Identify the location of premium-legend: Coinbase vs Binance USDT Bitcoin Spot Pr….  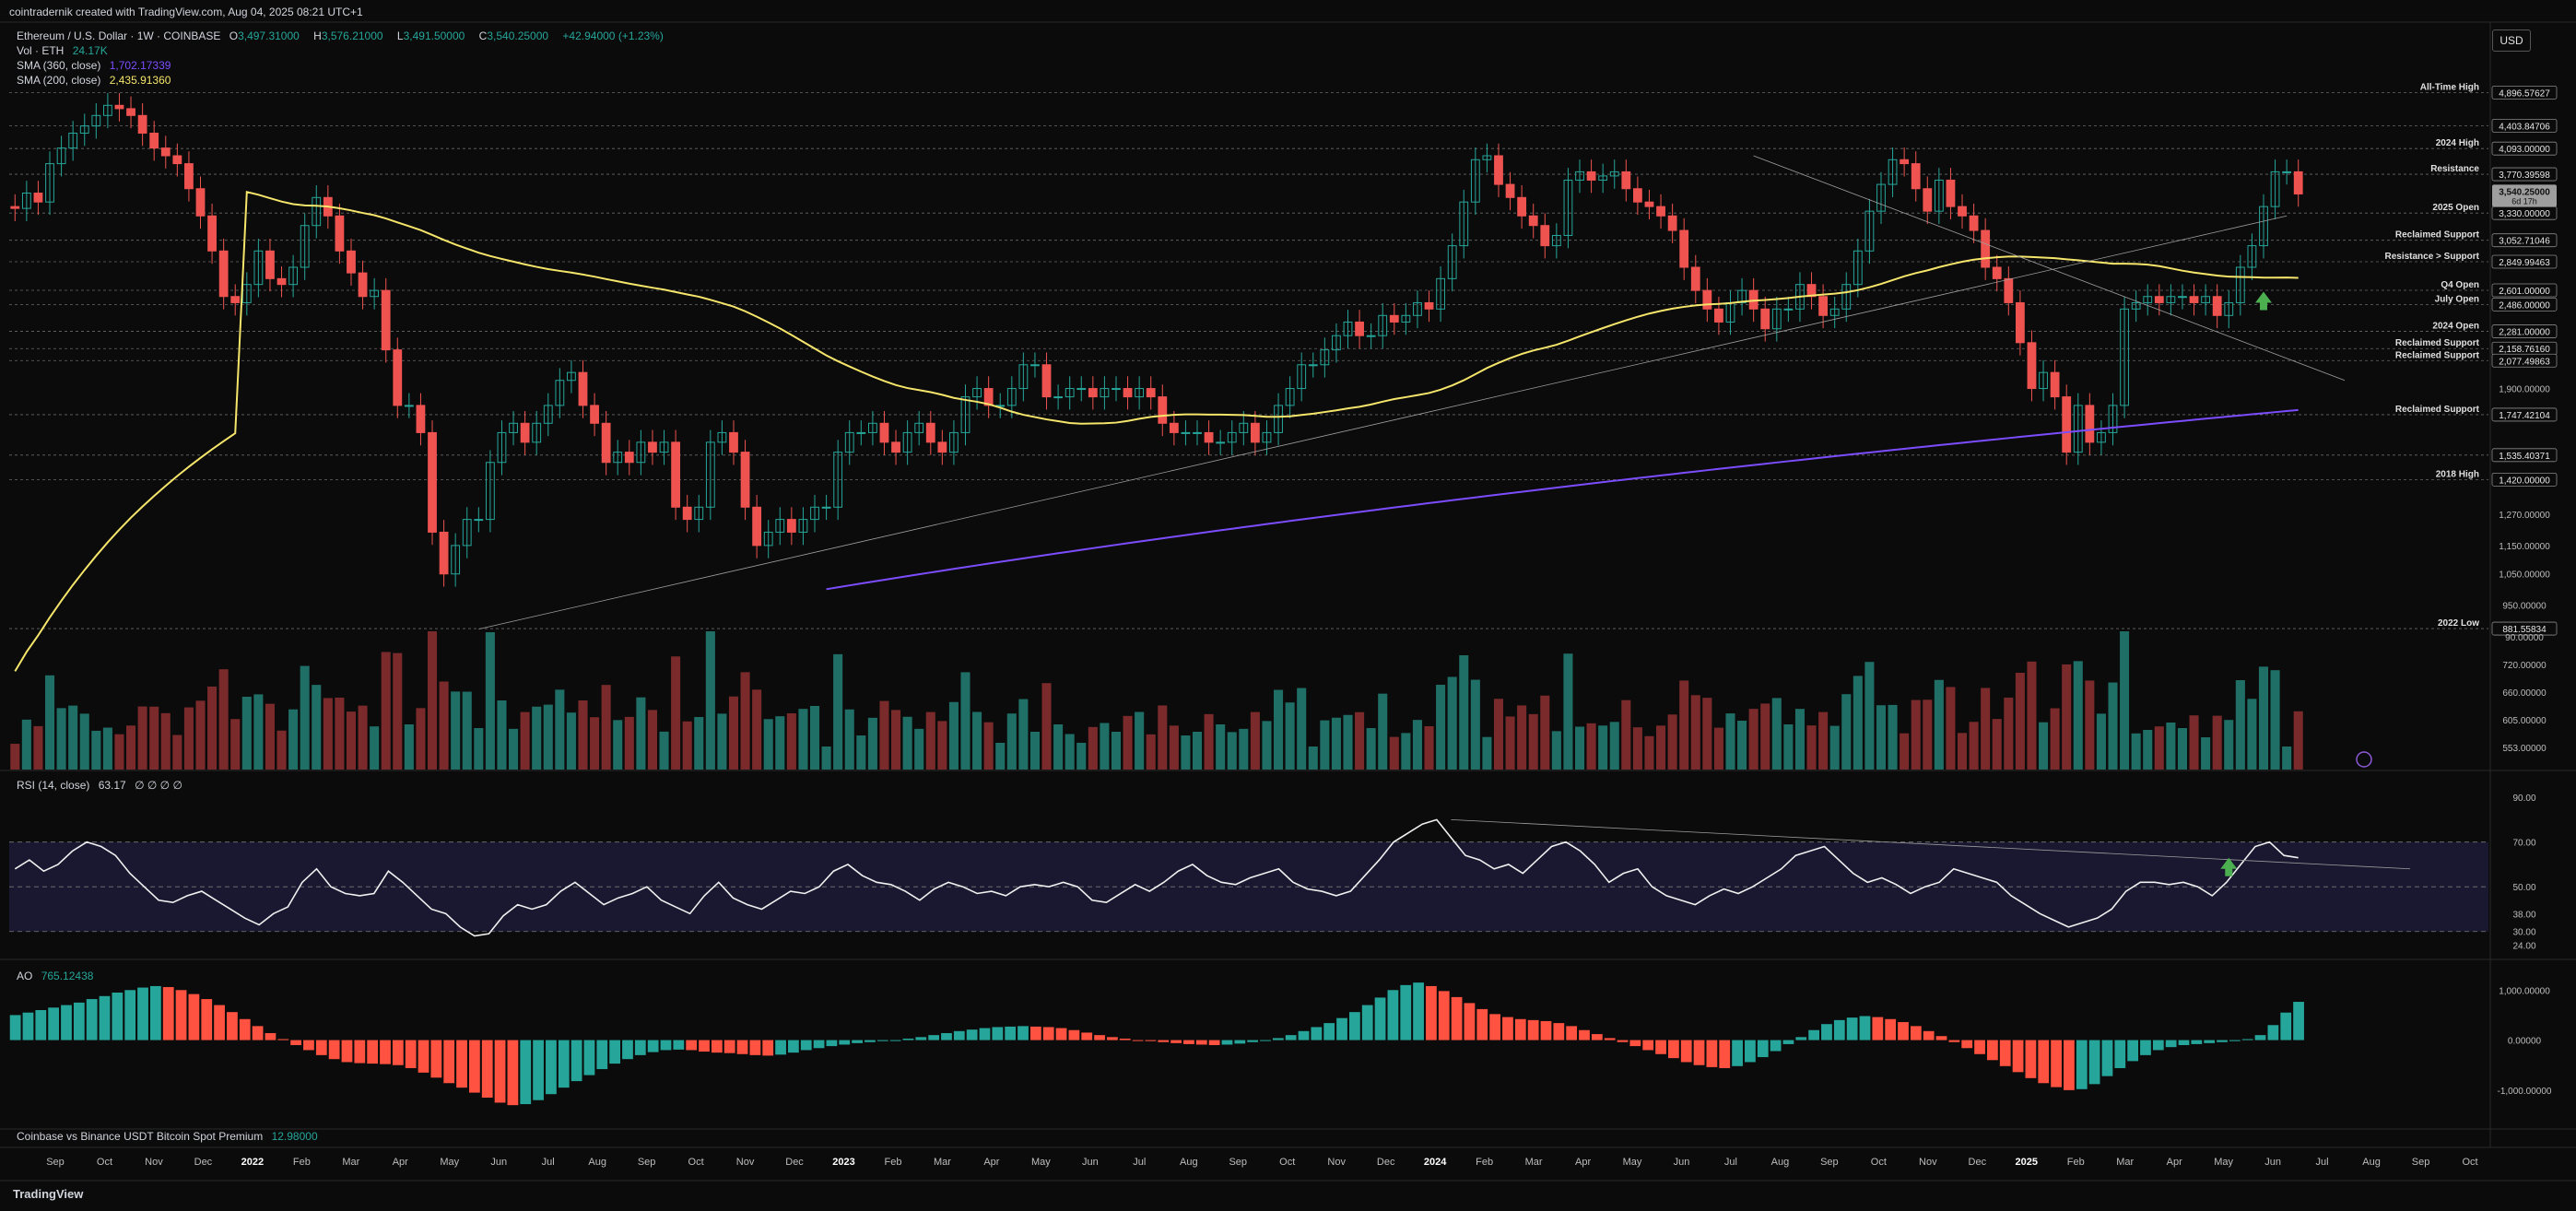
(170, 1136).